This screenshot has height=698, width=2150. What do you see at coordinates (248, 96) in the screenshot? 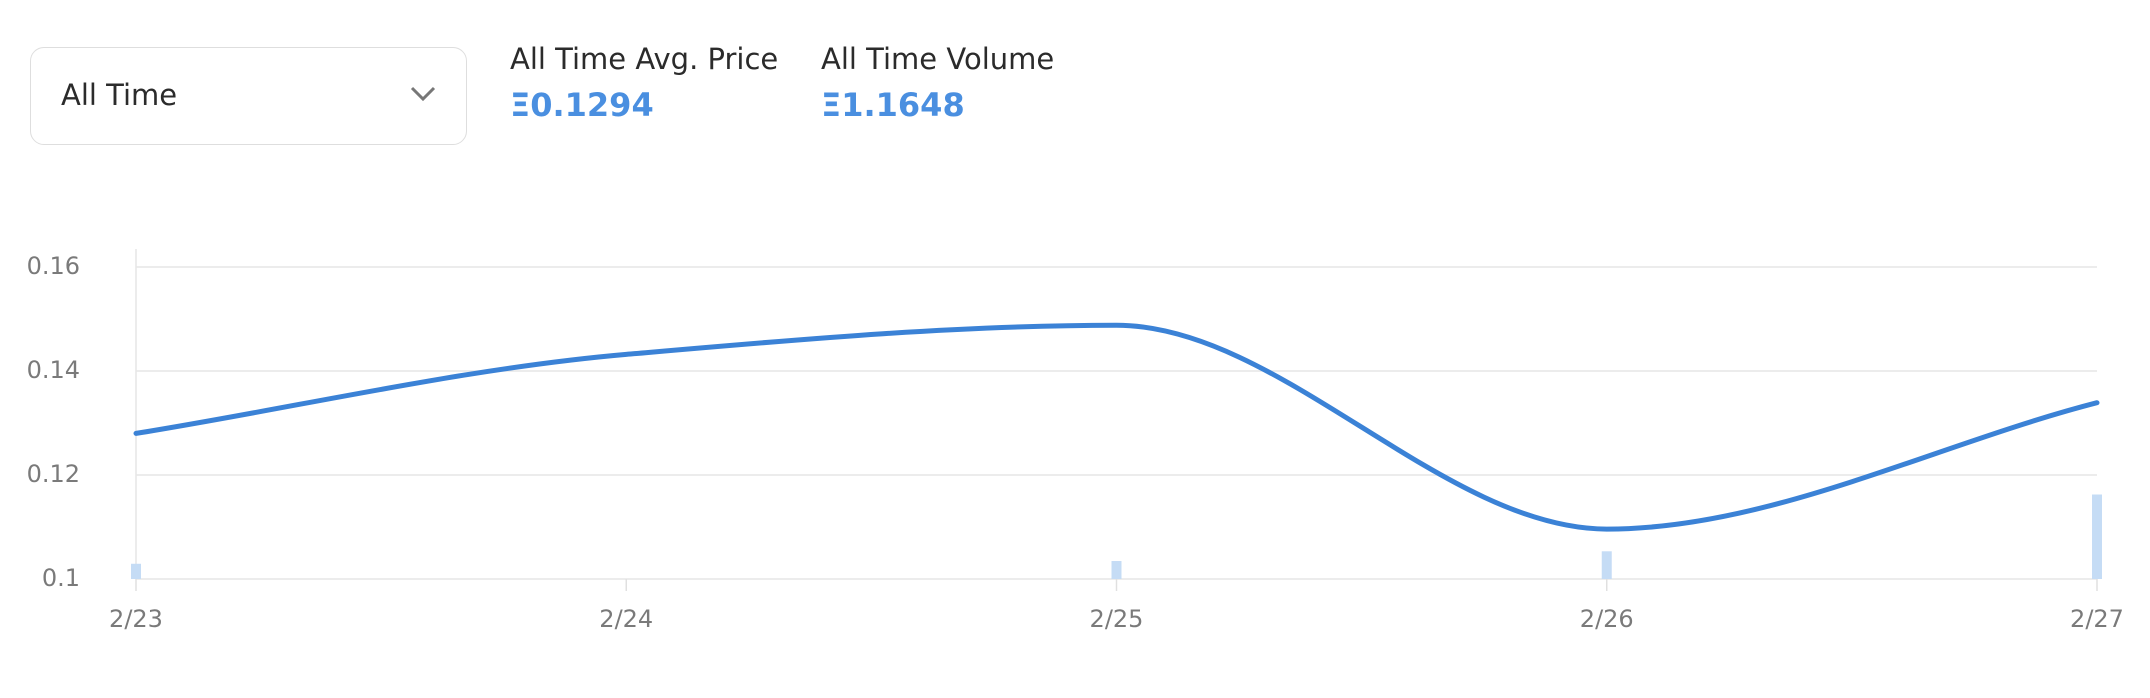
I see `time-range-dropdown: All Time` at bounding box center [248, 96].